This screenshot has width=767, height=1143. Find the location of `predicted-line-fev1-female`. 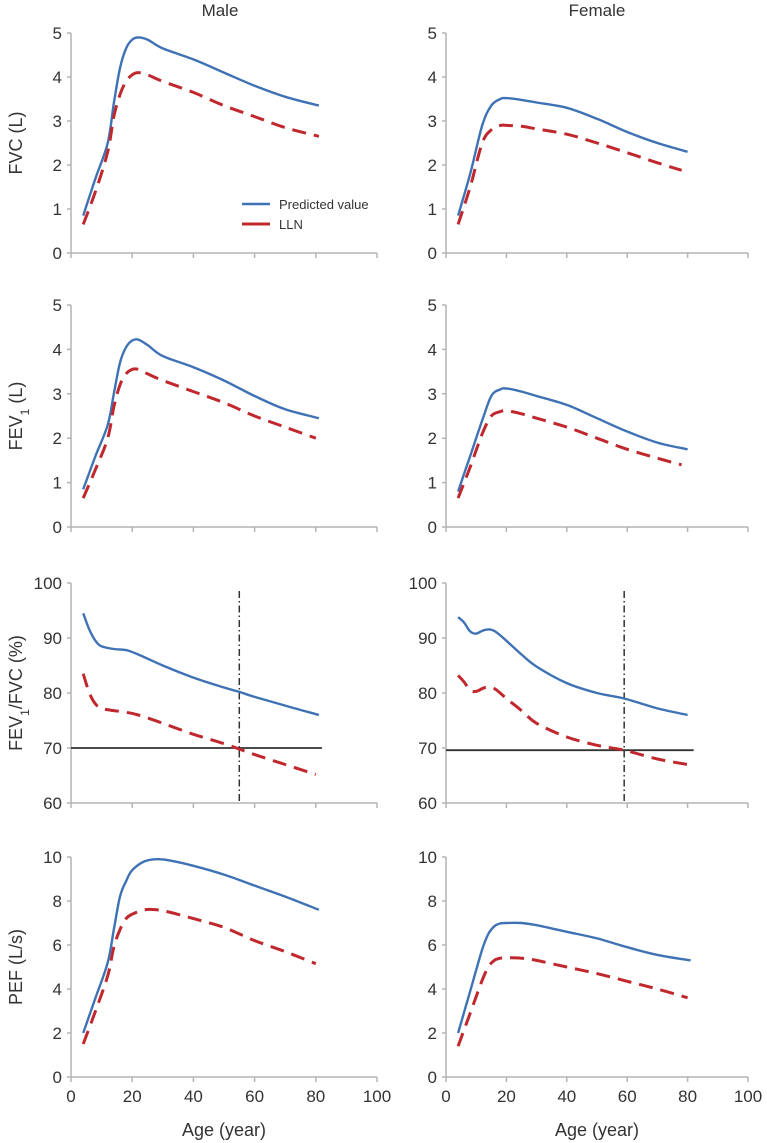

predicted-line-fev1-female is located at coordinates (572, 439).